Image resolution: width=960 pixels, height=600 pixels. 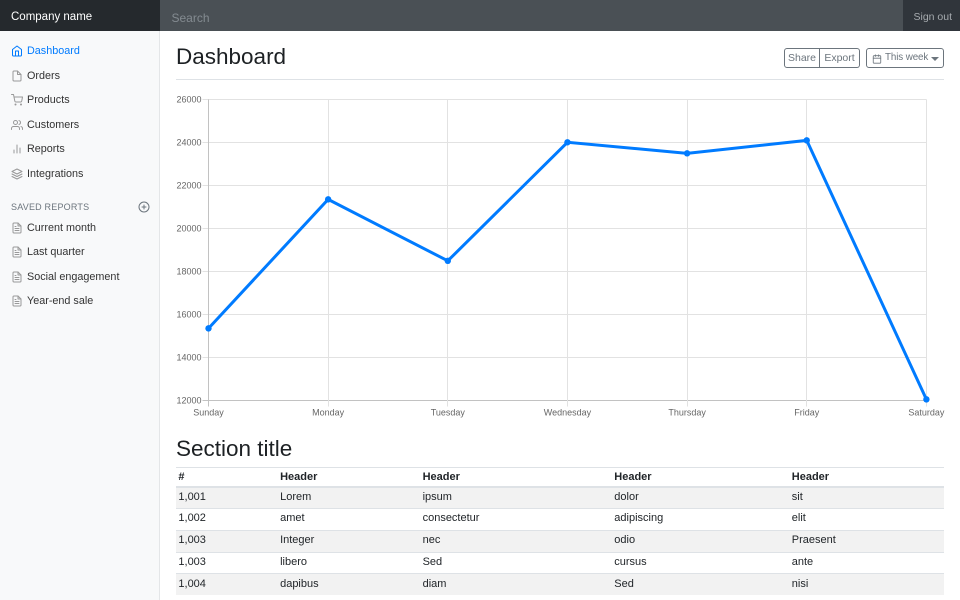 What do you see at coordinates (188, 271) in the screenshot?
I see `svg-text: 18000` at bounding box center [188, 271].